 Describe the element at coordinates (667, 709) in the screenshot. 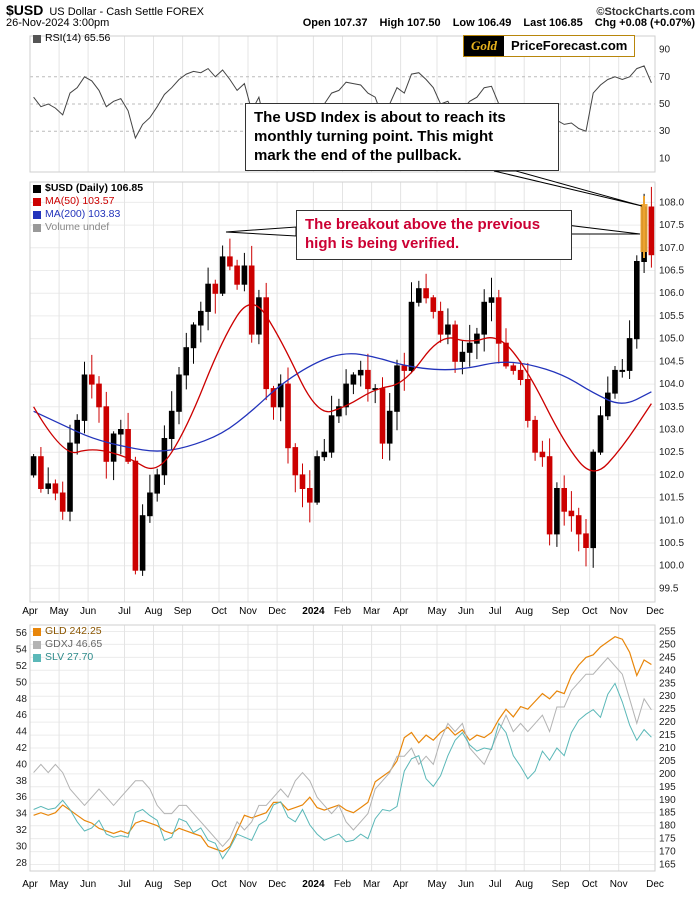

I see `right-axis-label: 225` at that location.